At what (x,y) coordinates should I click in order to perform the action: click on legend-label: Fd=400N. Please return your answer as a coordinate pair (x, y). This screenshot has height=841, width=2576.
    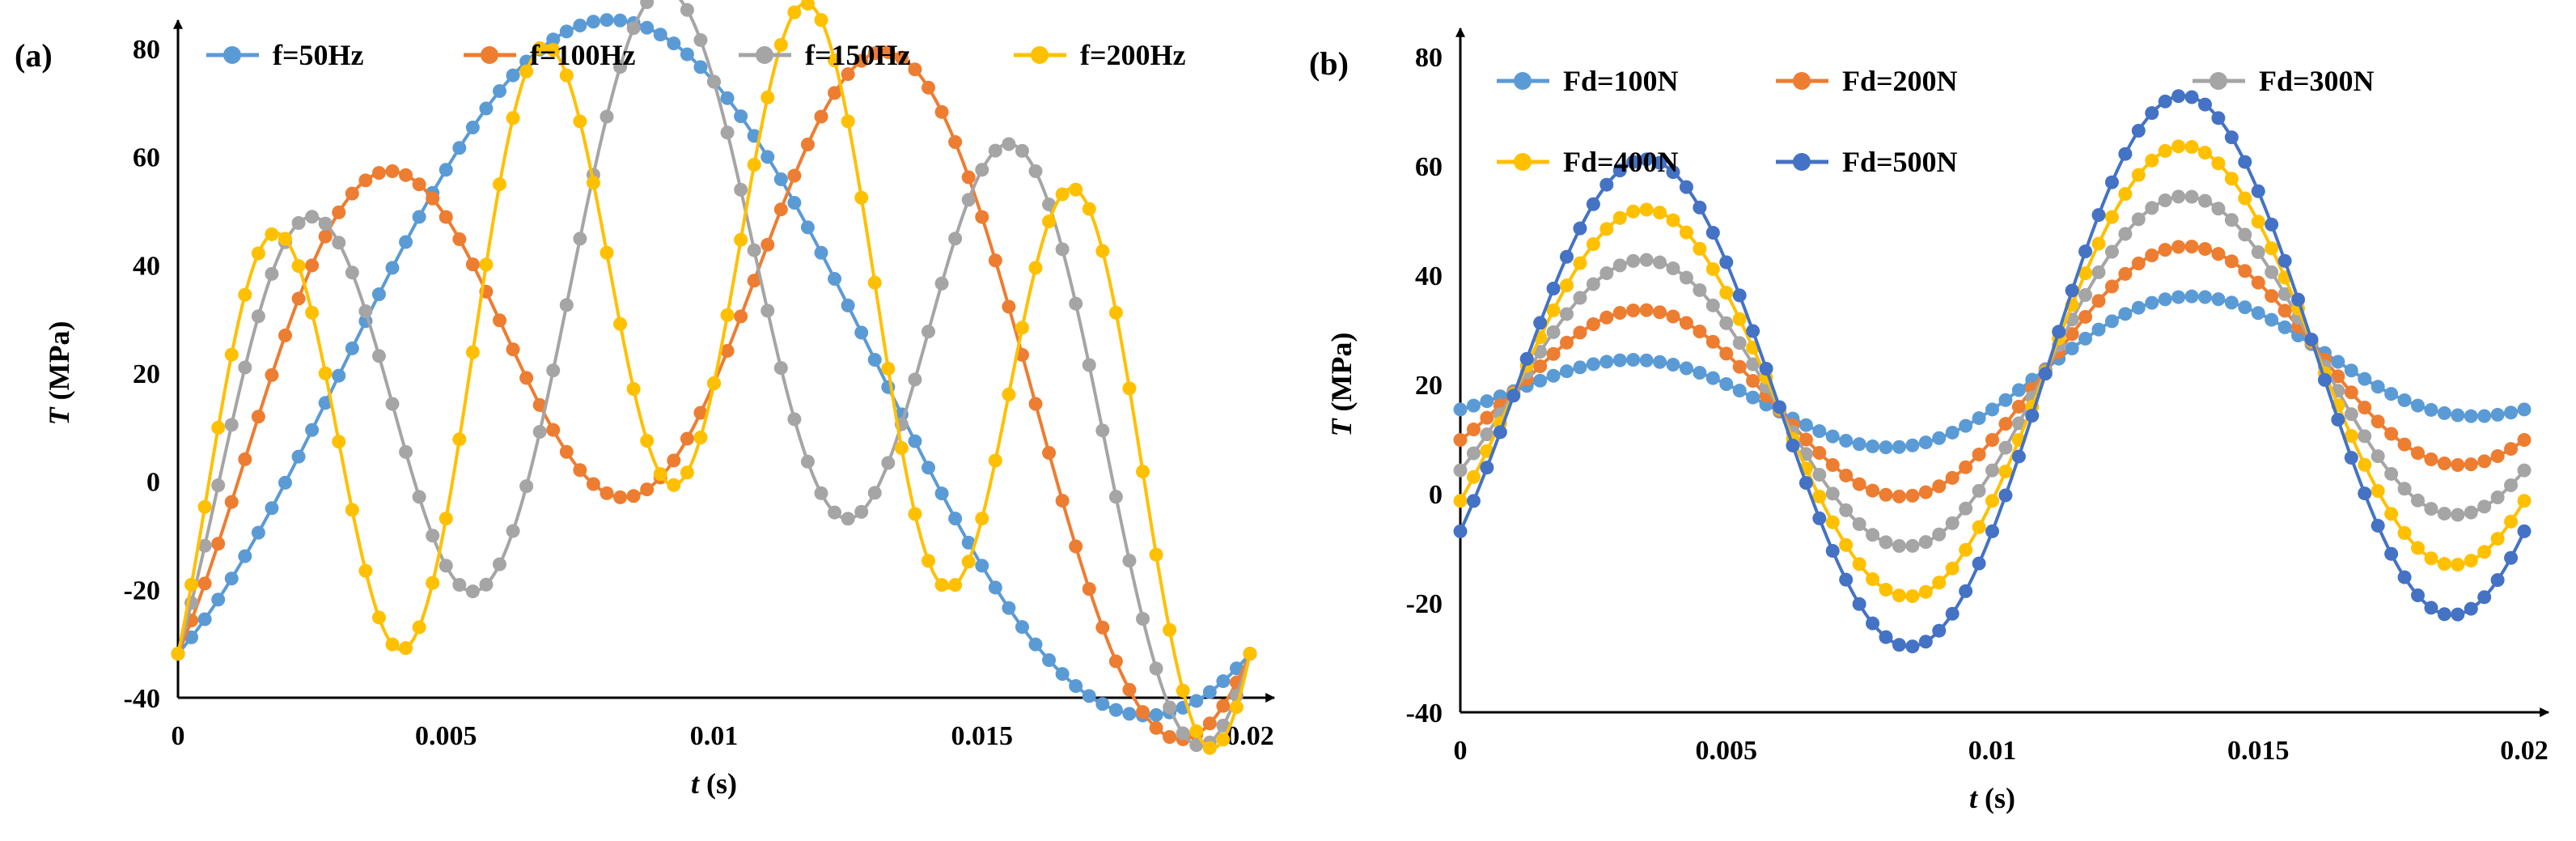
    Looking at the image, I should click on (1621, 162).